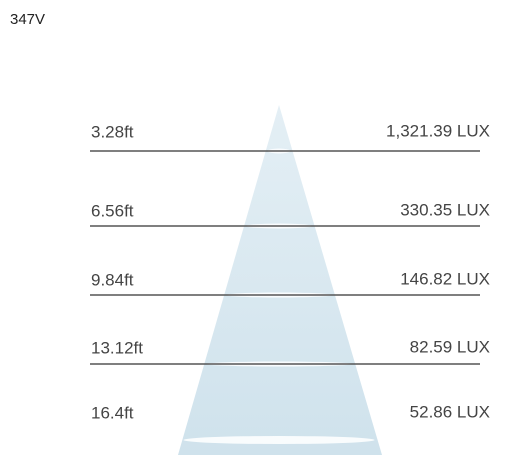 Image resolution: width=523 pixels, height=455 pixels. What do you see at coordinates (27, 19) in the screenshot?
I see `title: 347V` at bounding box center [27, 19].